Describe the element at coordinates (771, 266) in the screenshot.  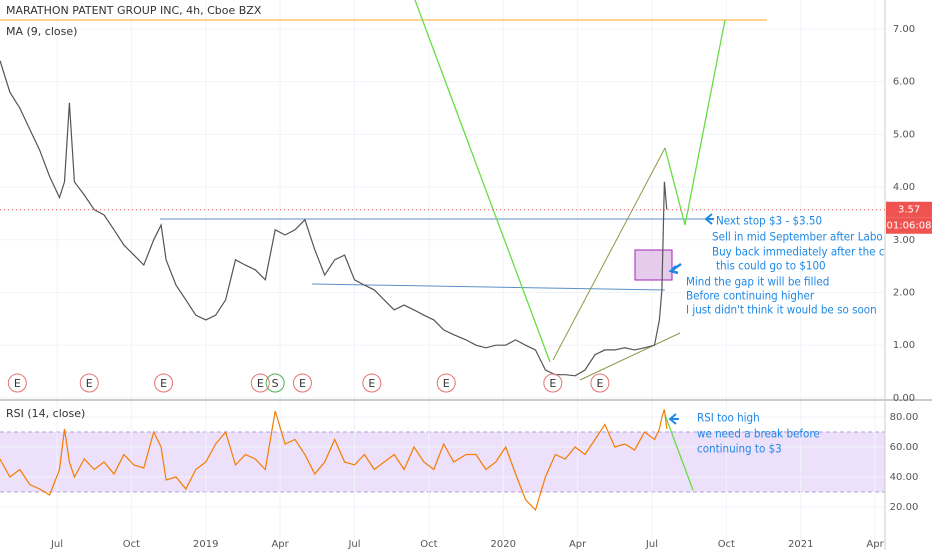
I see `annotation: this could go to $100` at that location.